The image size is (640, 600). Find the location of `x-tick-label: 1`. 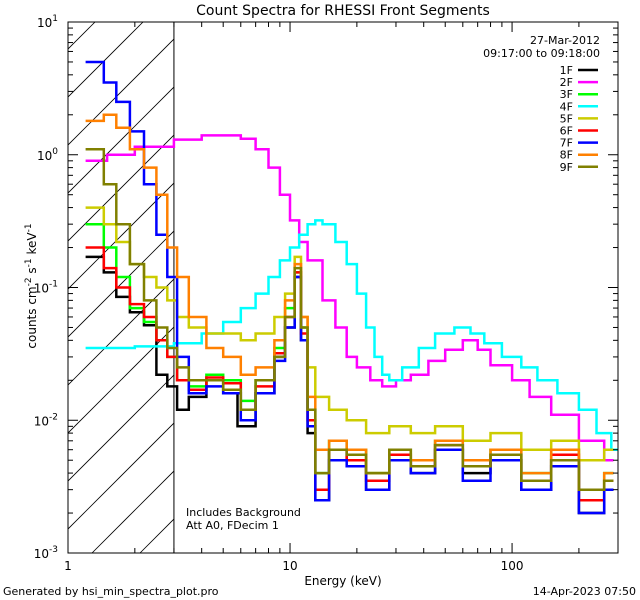

x-tick-label: 1 is located at coordinates (68, 566).